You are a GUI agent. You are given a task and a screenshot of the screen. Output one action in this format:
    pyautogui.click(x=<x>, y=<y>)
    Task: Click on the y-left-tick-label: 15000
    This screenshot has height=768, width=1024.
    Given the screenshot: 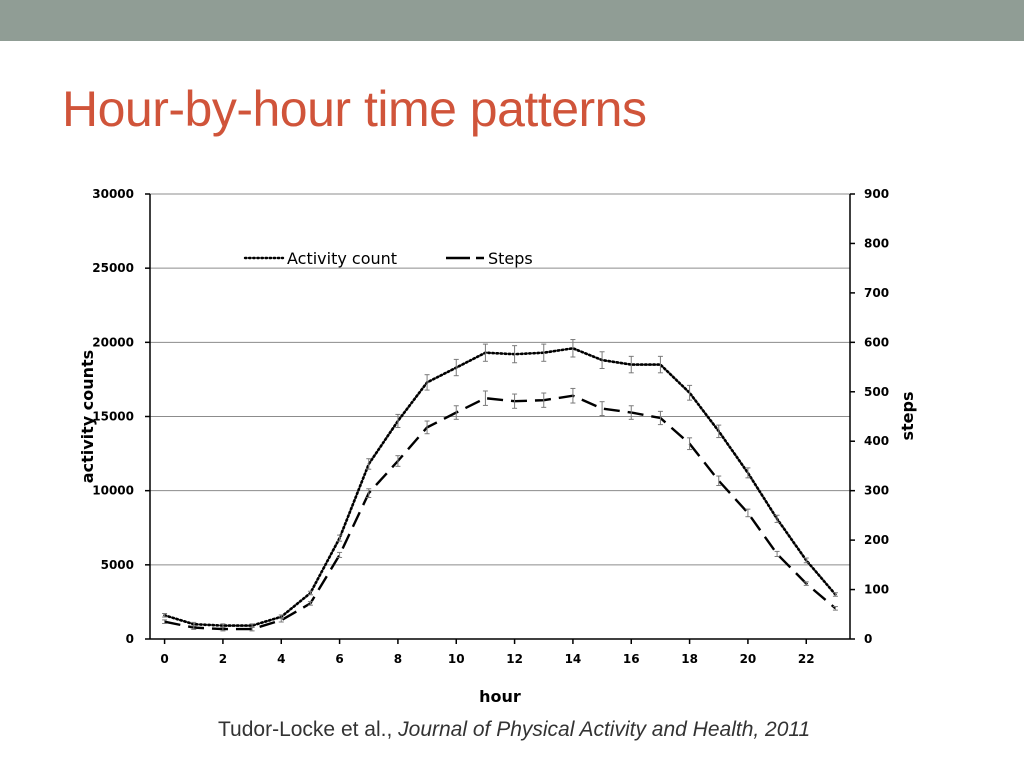 What is the action you would take?
    pyautogui.click(x=113, y=417)
    